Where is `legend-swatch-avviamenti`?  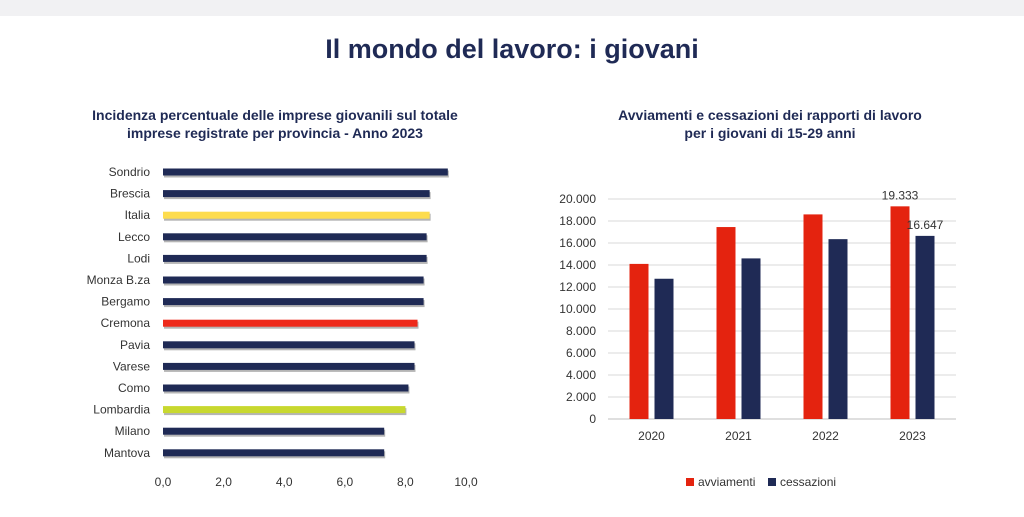 legend-swatch-avviamenti is located at coordinates (690, 482).